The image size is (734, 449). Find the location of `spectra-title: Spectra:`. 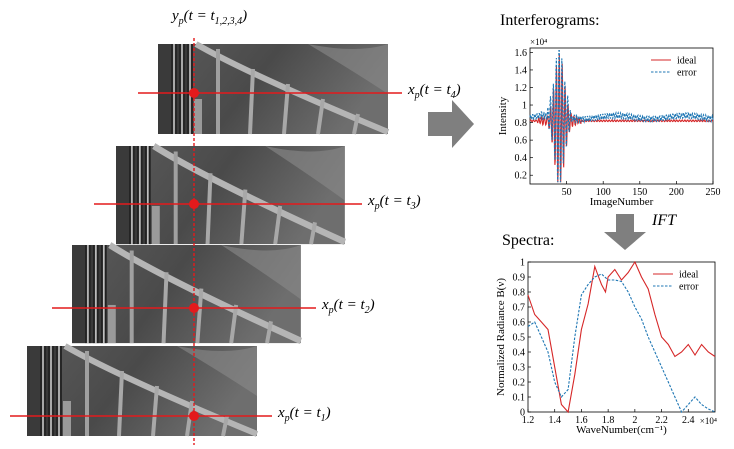

spectra-title: Spectra: is located at coordinates (528, 240).